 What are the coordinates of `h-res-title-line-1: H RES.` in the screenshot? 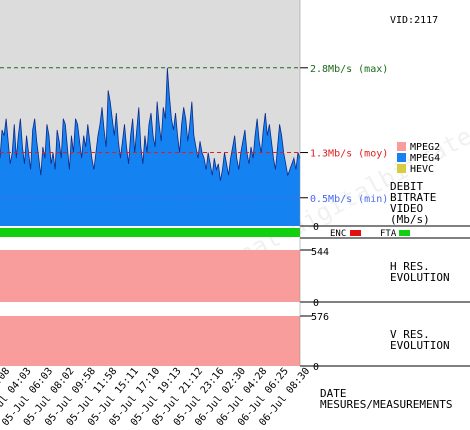 It's located at (410, 266).